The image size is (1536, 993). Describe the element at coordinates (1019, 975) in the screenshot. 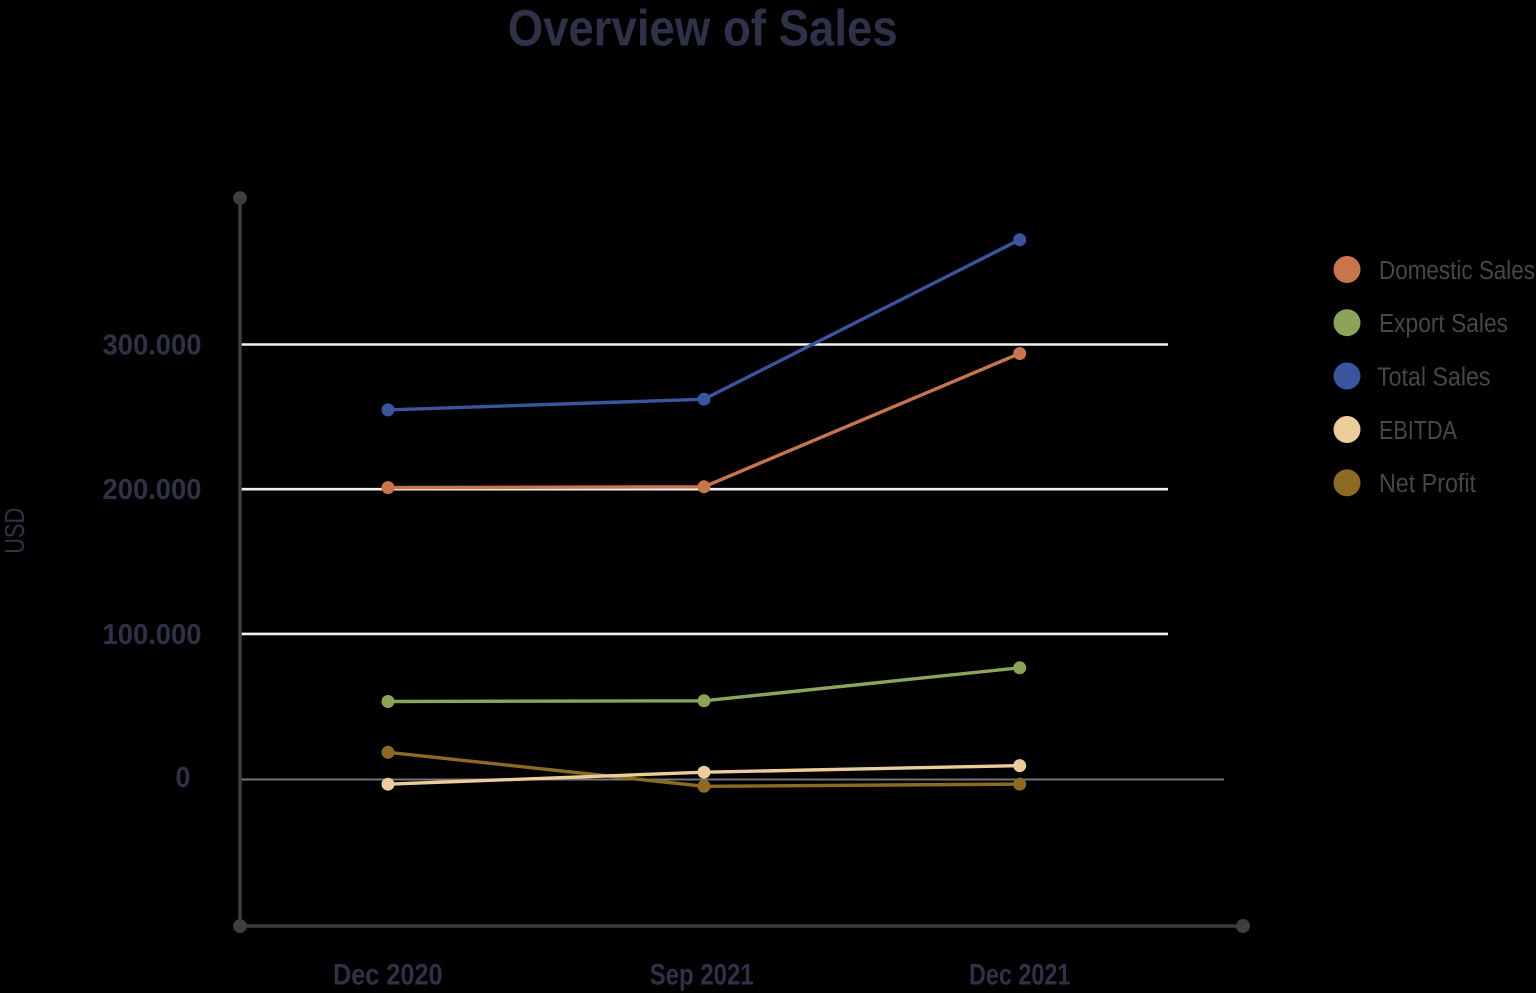

I see `svg-text: Dec 2021` at that location.